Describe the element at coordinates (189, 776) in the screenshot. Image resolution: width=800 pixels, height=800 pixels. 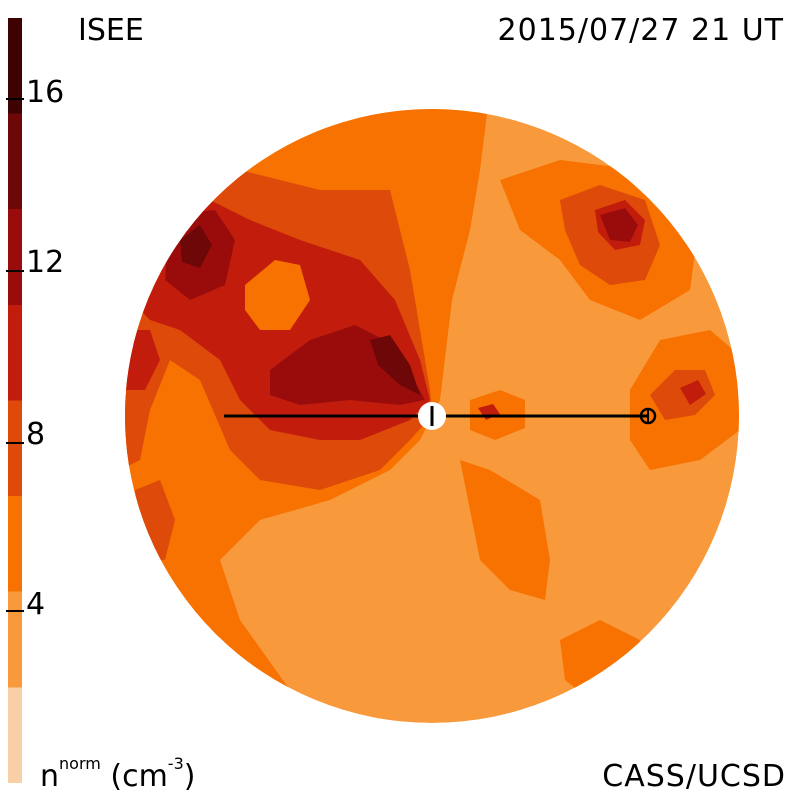
I see `units-close: )` at that location.